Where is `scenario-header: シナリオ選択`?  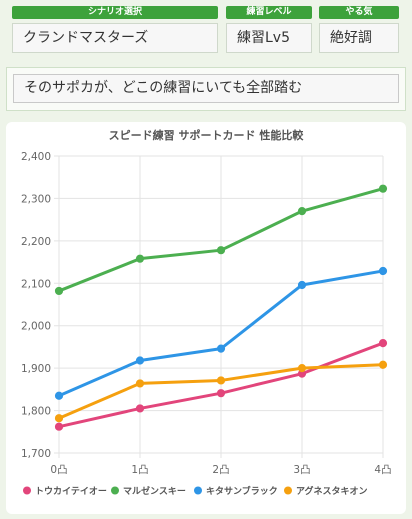 scenario-header: シナリオ選択 is located at coordinates (115, 12).